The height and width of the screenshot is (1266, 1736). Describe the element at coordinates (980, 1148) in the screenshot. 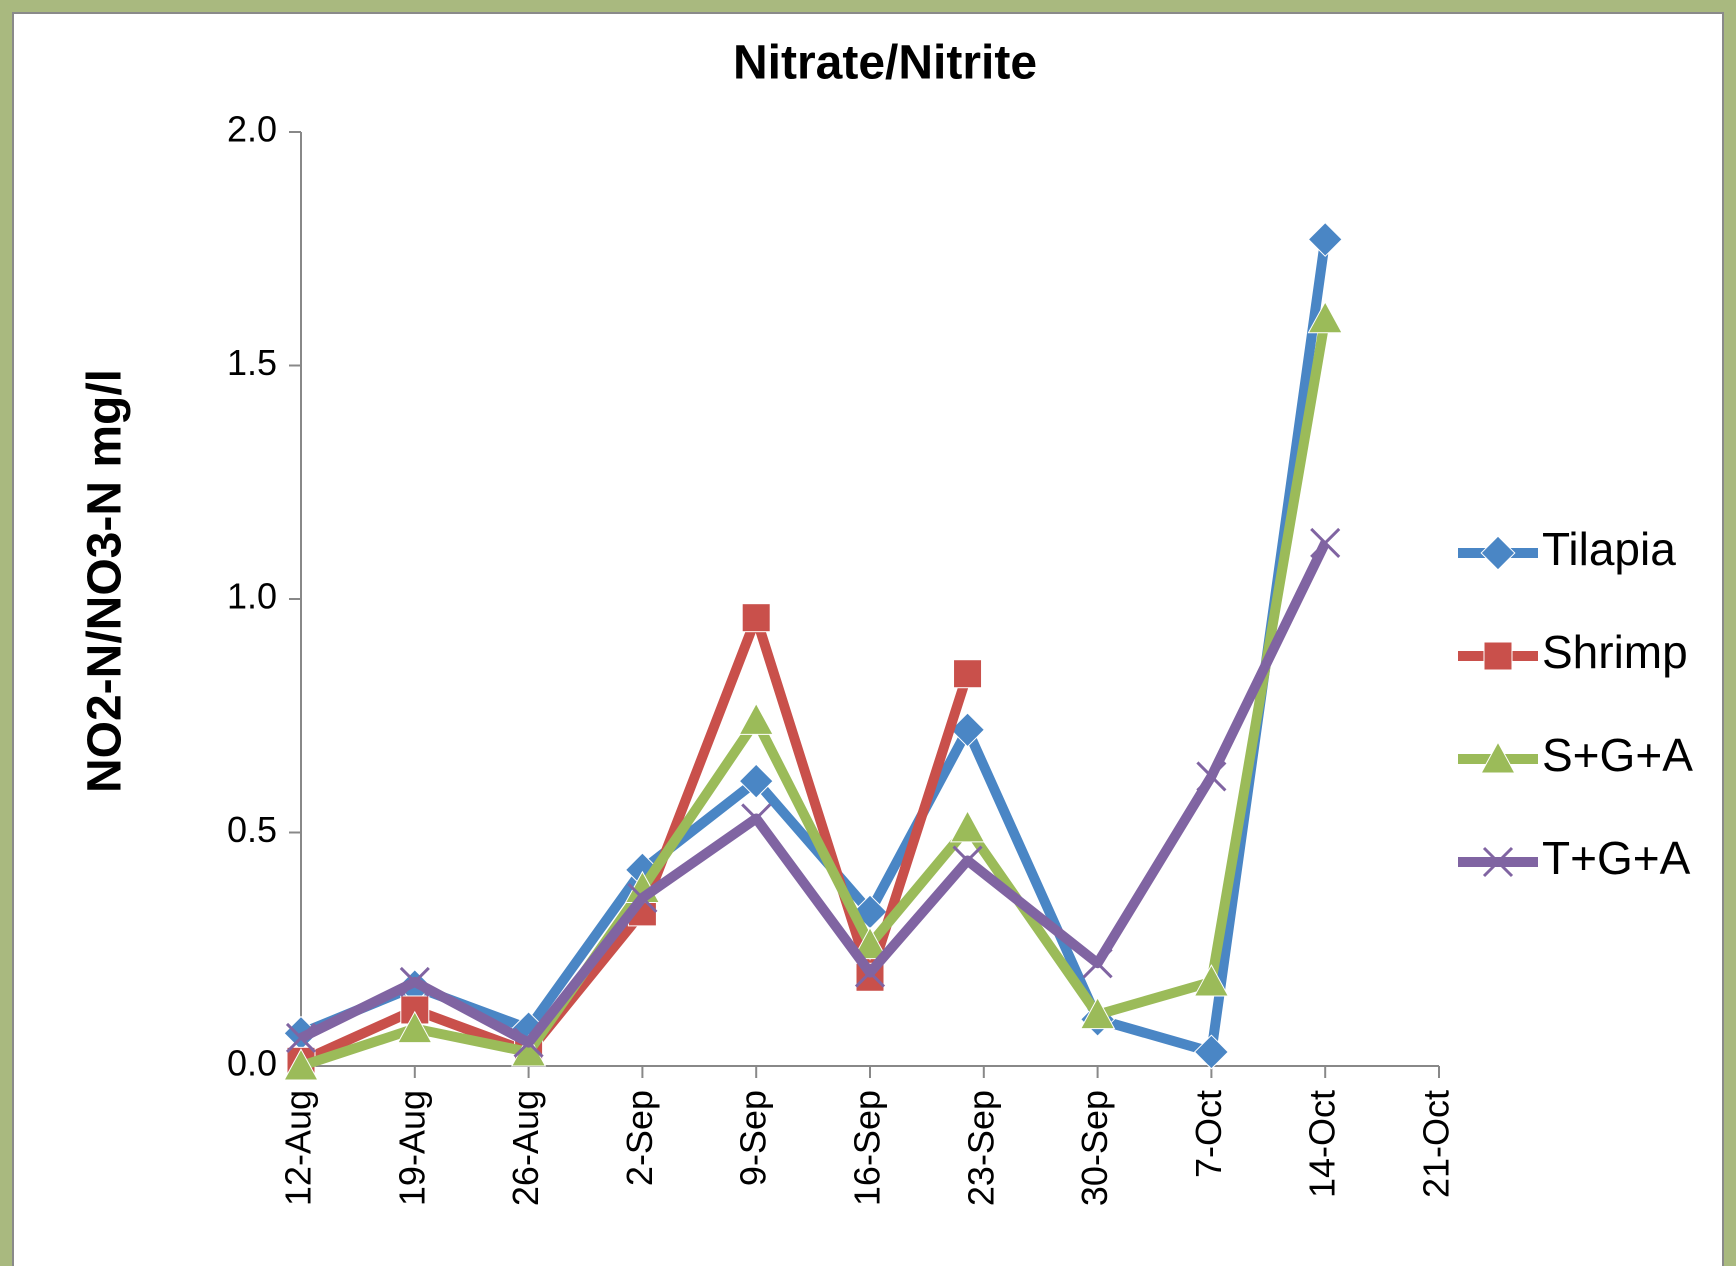

I see `x-tick-label: 23-Sep` at that location.